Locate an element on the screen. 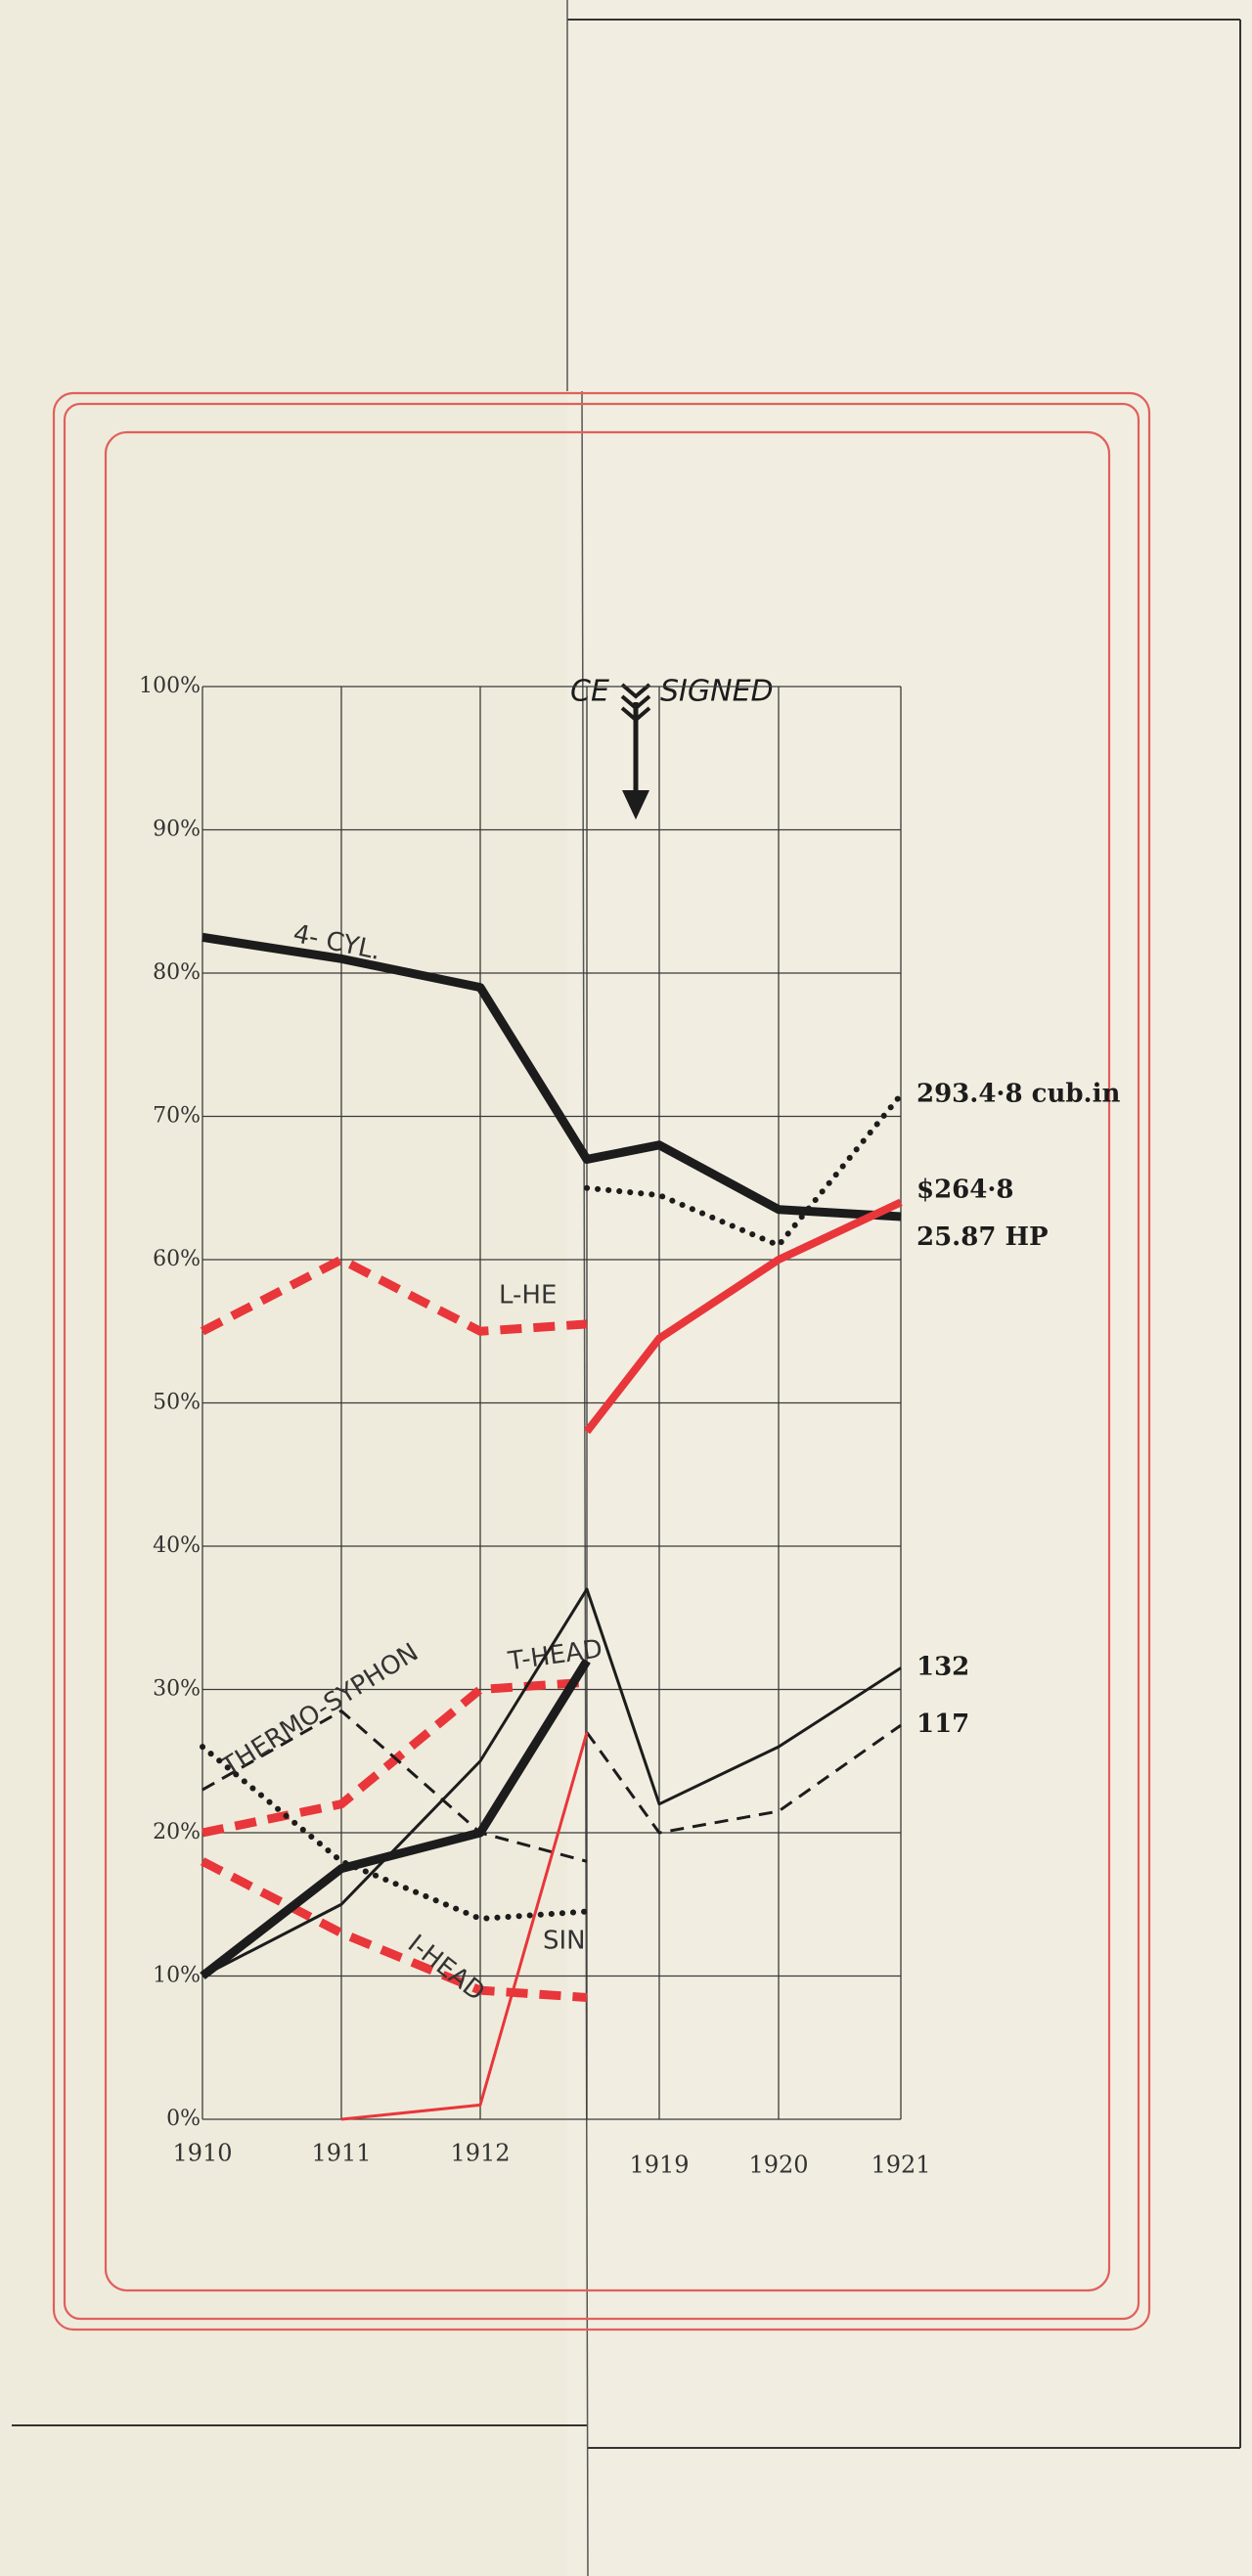 The width and height of the screenshot is (1252, 2576). y-tick-label: 90% is located at coordinates (177, 830).